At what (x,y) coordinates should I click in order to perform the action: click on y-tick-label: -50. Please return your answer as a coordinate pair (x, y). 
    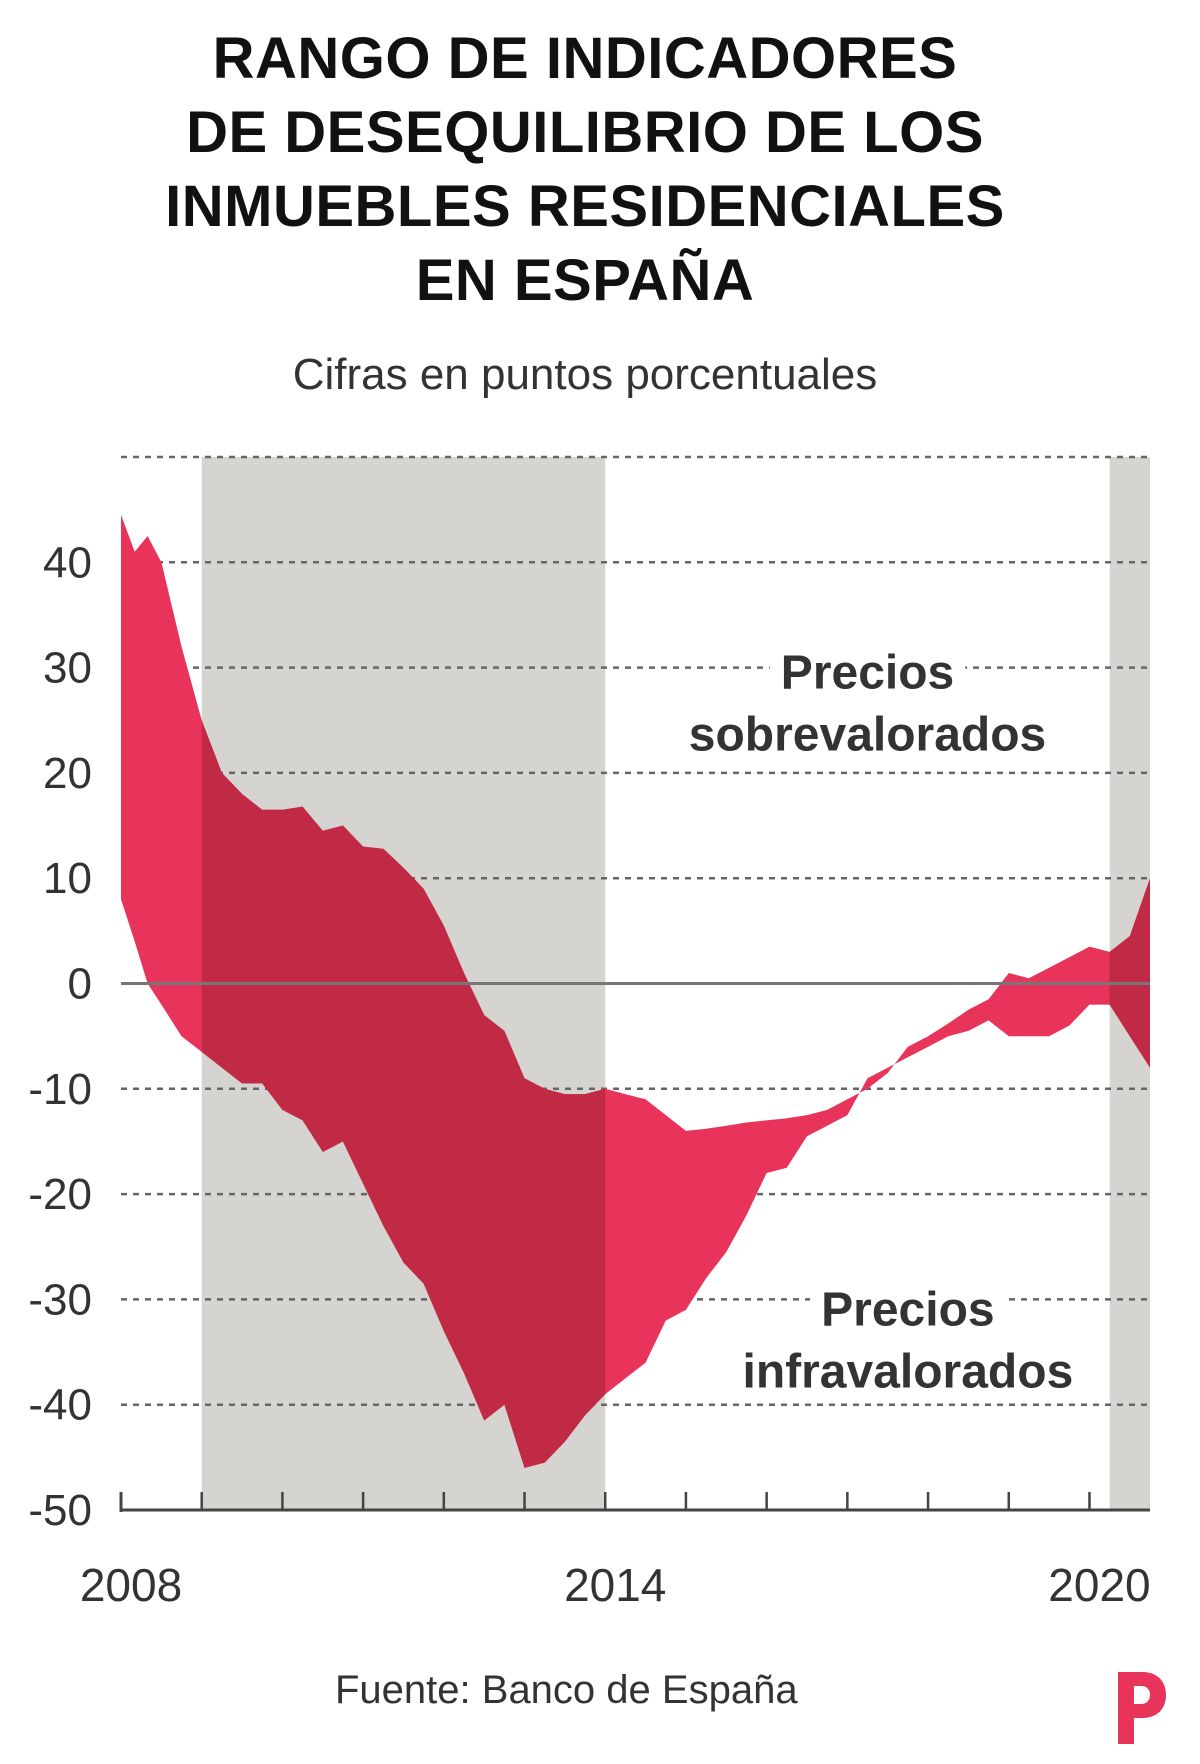
    Looking at the image, I should click on (60, 1510).